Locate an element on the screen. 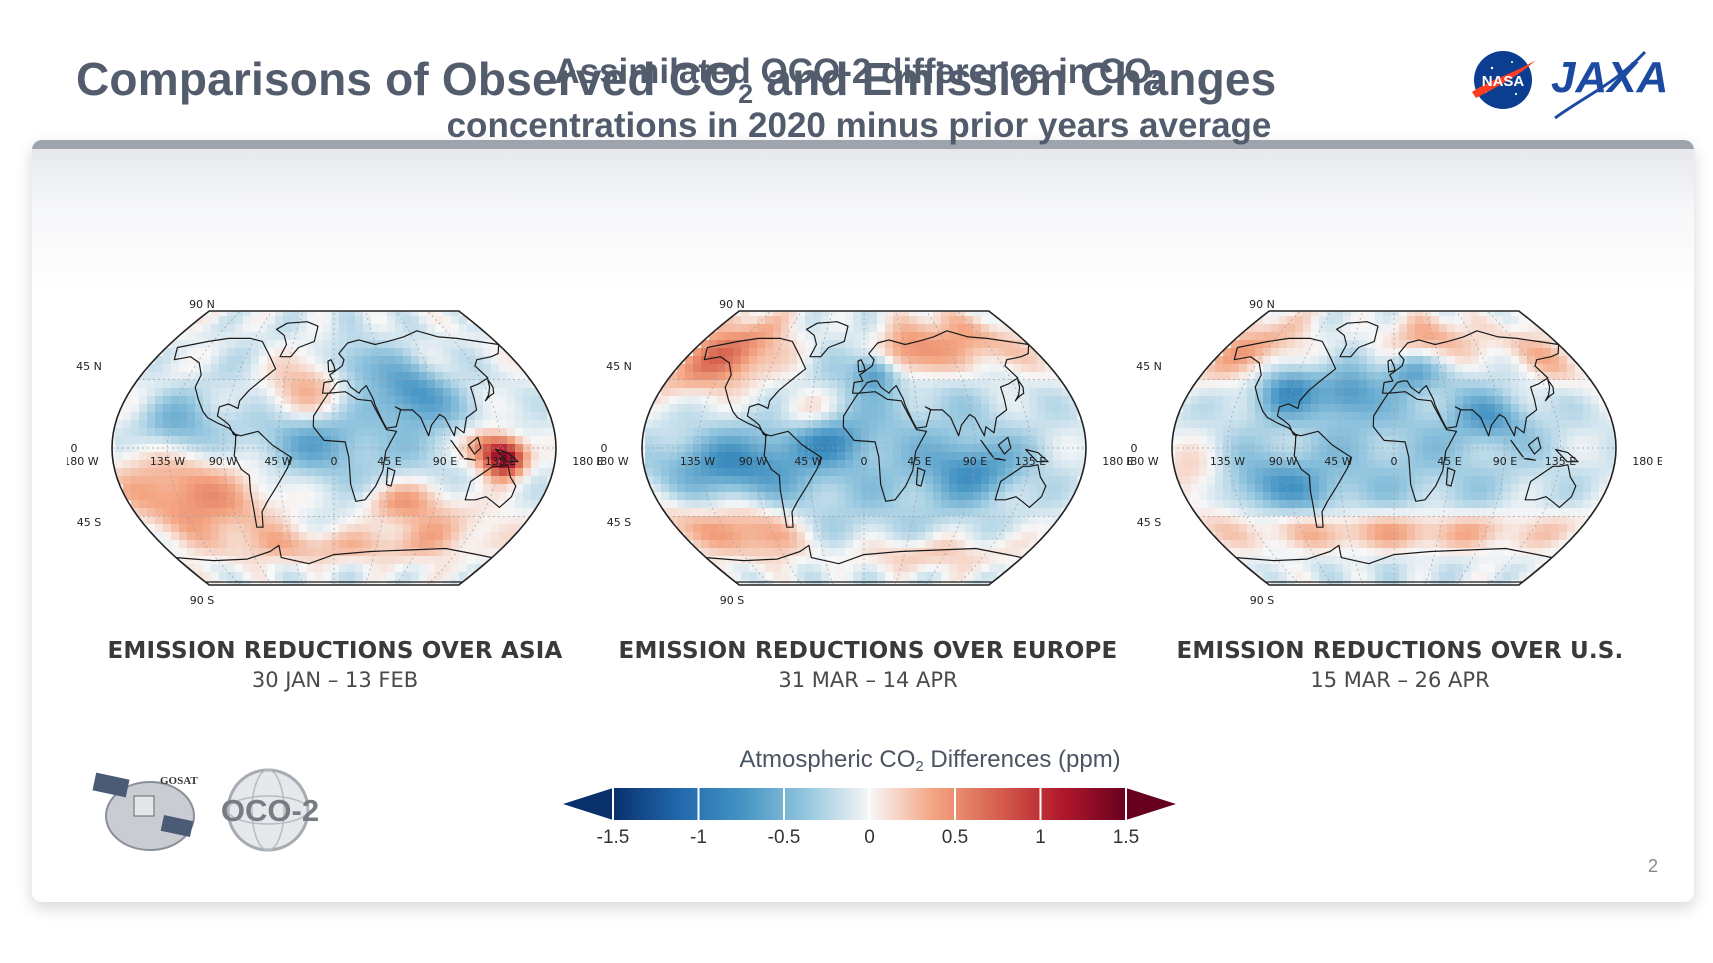 The width and height of the screenshot is (1713, 963). colorbar-tick-label: 1.5 is located at coordinates (1126, 837).